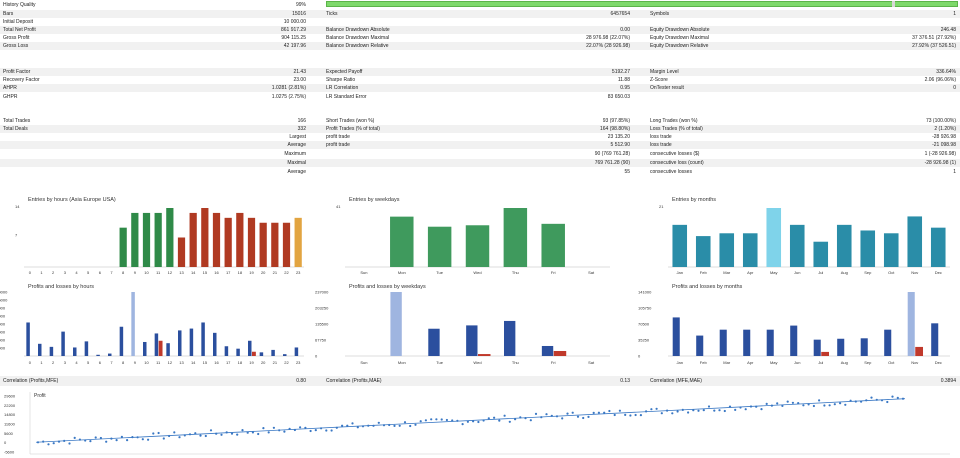 The height and width of the screenshot is (458, 960). What do you see at coordinates (680, 30) in the screenshot?
I see `stat-label: Equity Drawdown Absolute` at bounding box center [680, 30].